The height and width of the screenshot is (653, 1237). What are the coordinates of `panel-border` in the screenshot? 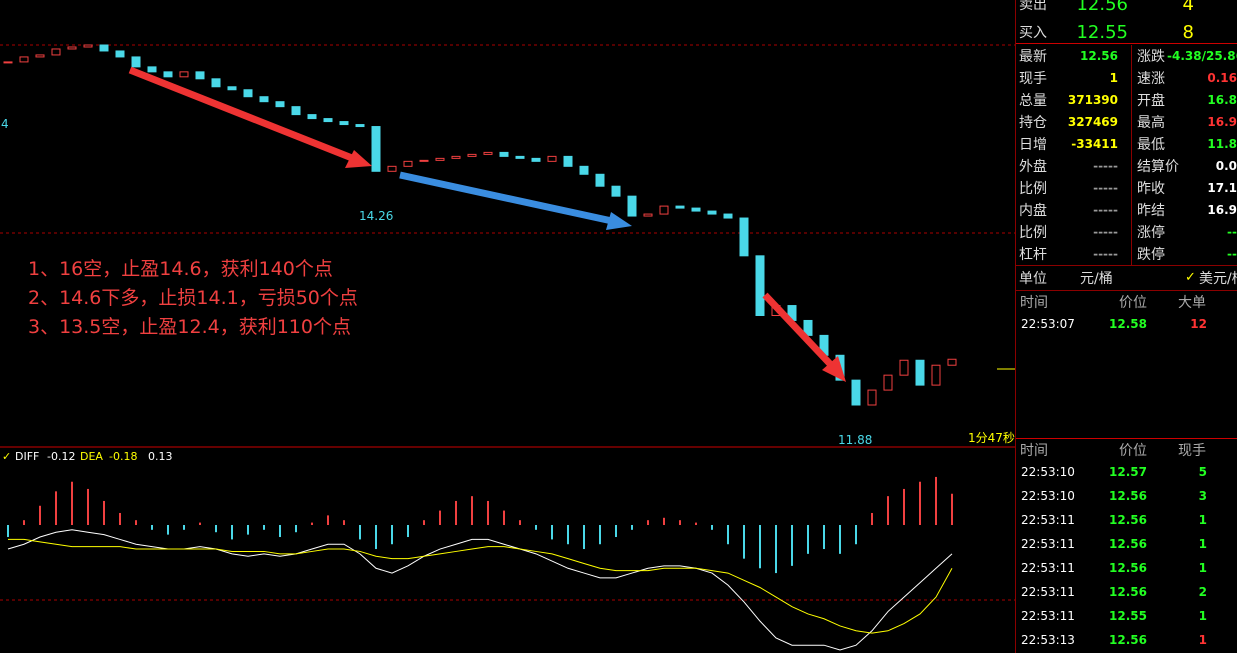 It's located at (1015, 326).